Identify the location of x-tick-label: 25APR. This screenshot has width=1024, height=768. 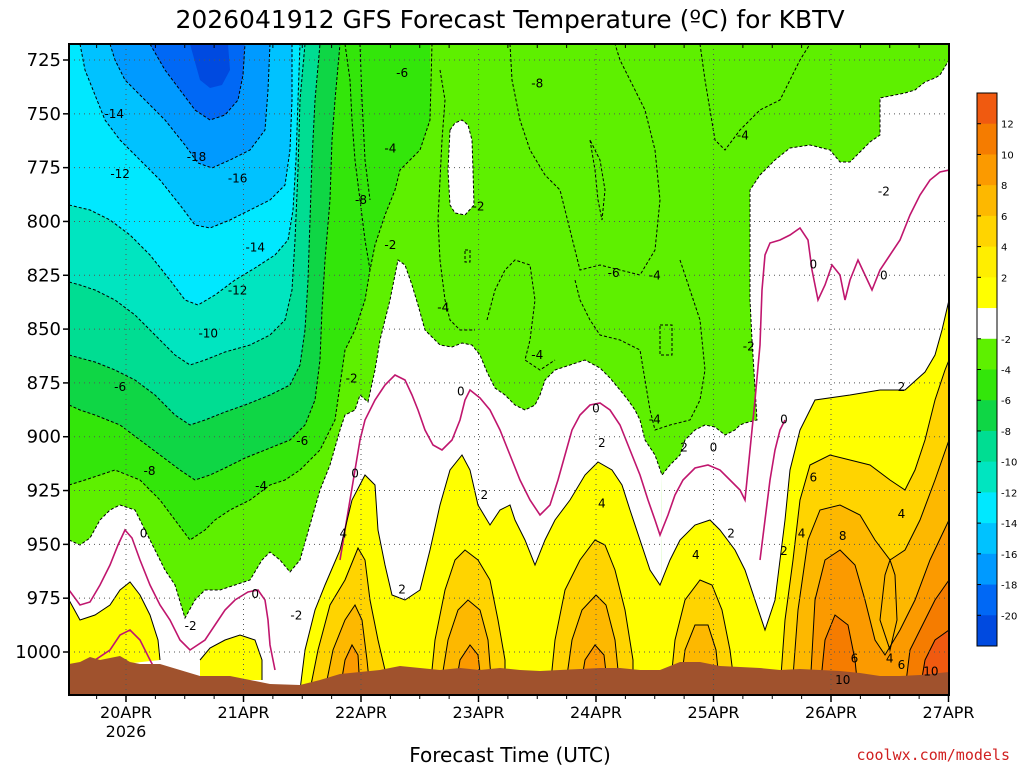
(713, 712).